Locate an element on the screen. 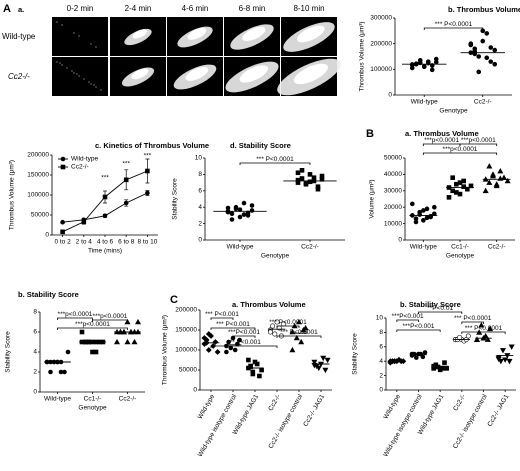 The image size is (520, 471). x-tick-label: Wild-type isotype control is located at coordinates (218, 425).